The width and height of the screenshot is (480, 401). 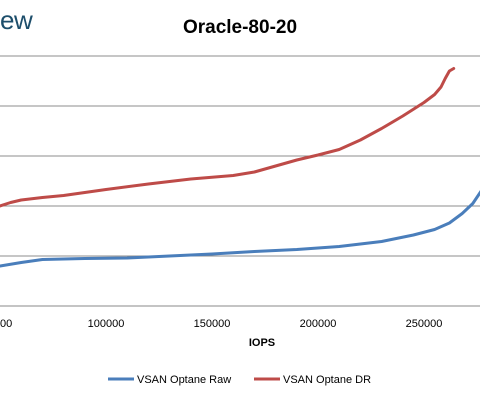 I want to click on legend-label-2: VSAN Optane DR, so click(x=327, y=380).